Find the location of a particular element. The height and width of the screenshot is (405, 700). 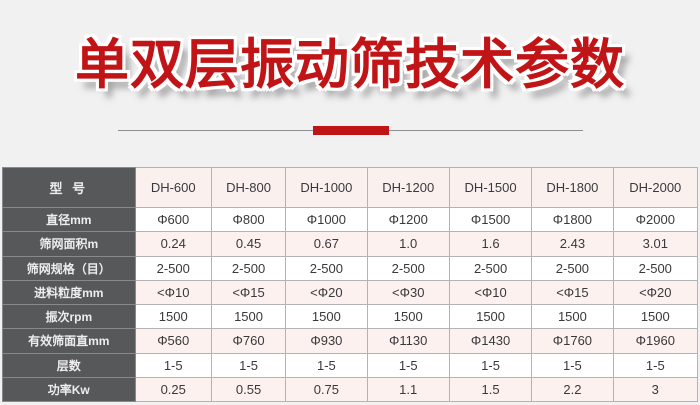

value-cell: Φ1000 is located at coordinates (326, 219).